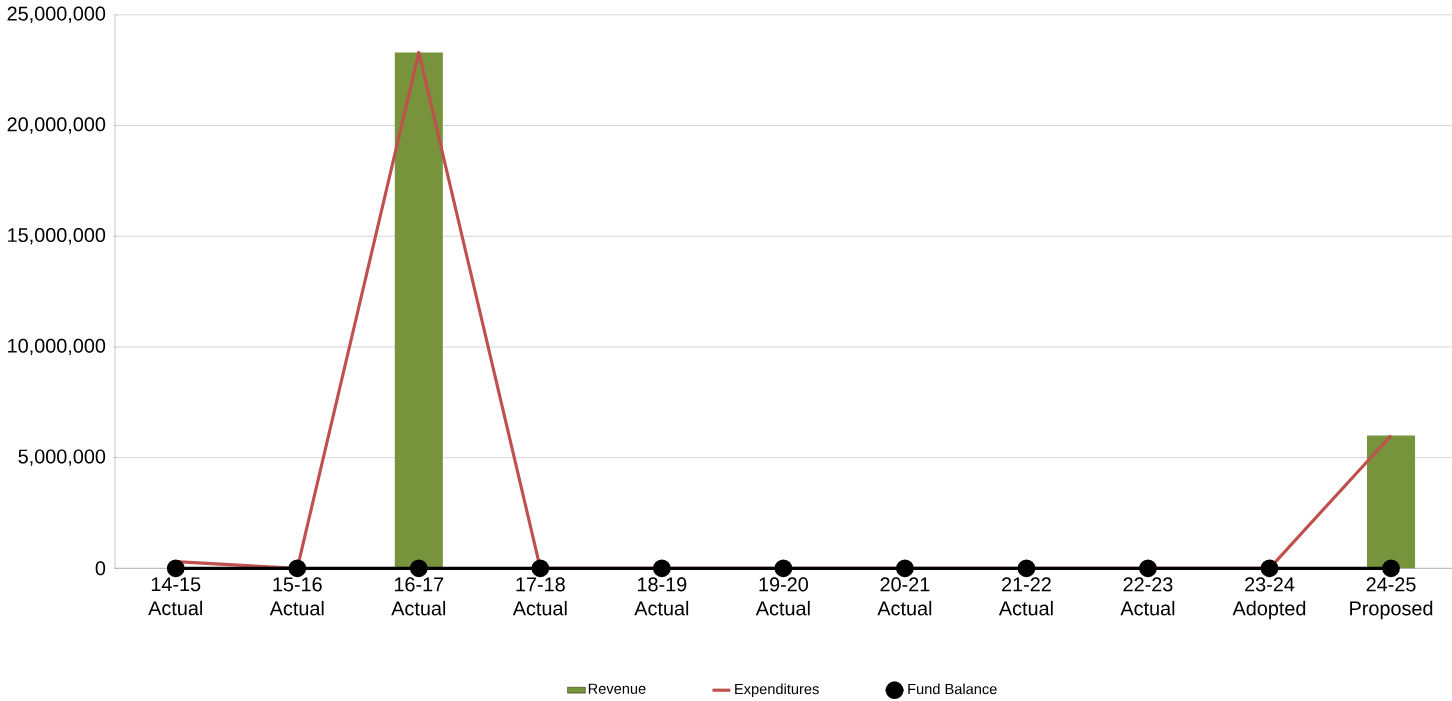 The height and width of the screenshot is (701, 1452). What do you see at coordinates (539, 596) in the screenshot?
I see `x-tick-label: 17-18 Actual` at bounding box center [539, 596].